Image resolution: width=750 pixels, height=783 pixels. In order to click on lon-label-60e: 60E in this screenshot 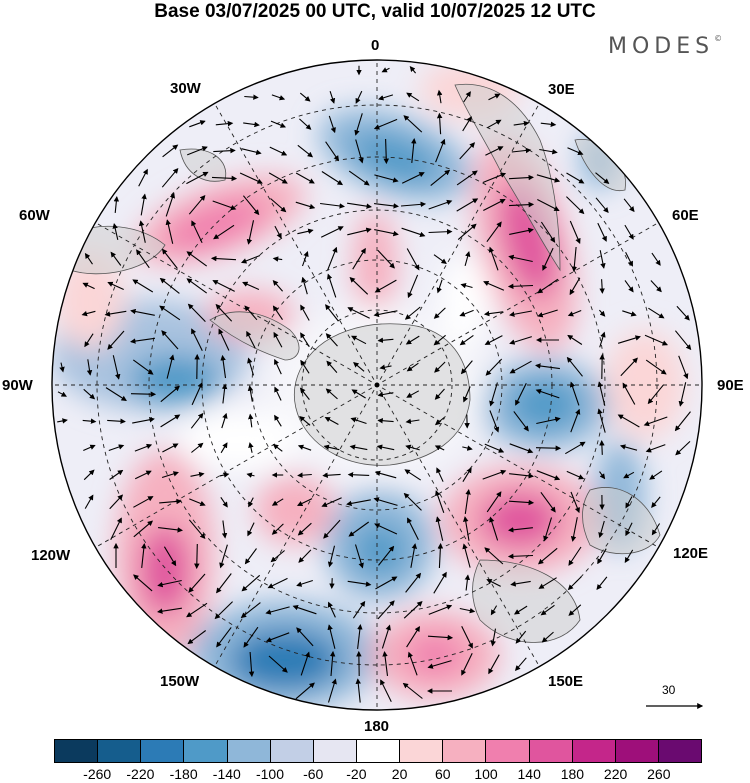, I will do `click(685, 215)`.